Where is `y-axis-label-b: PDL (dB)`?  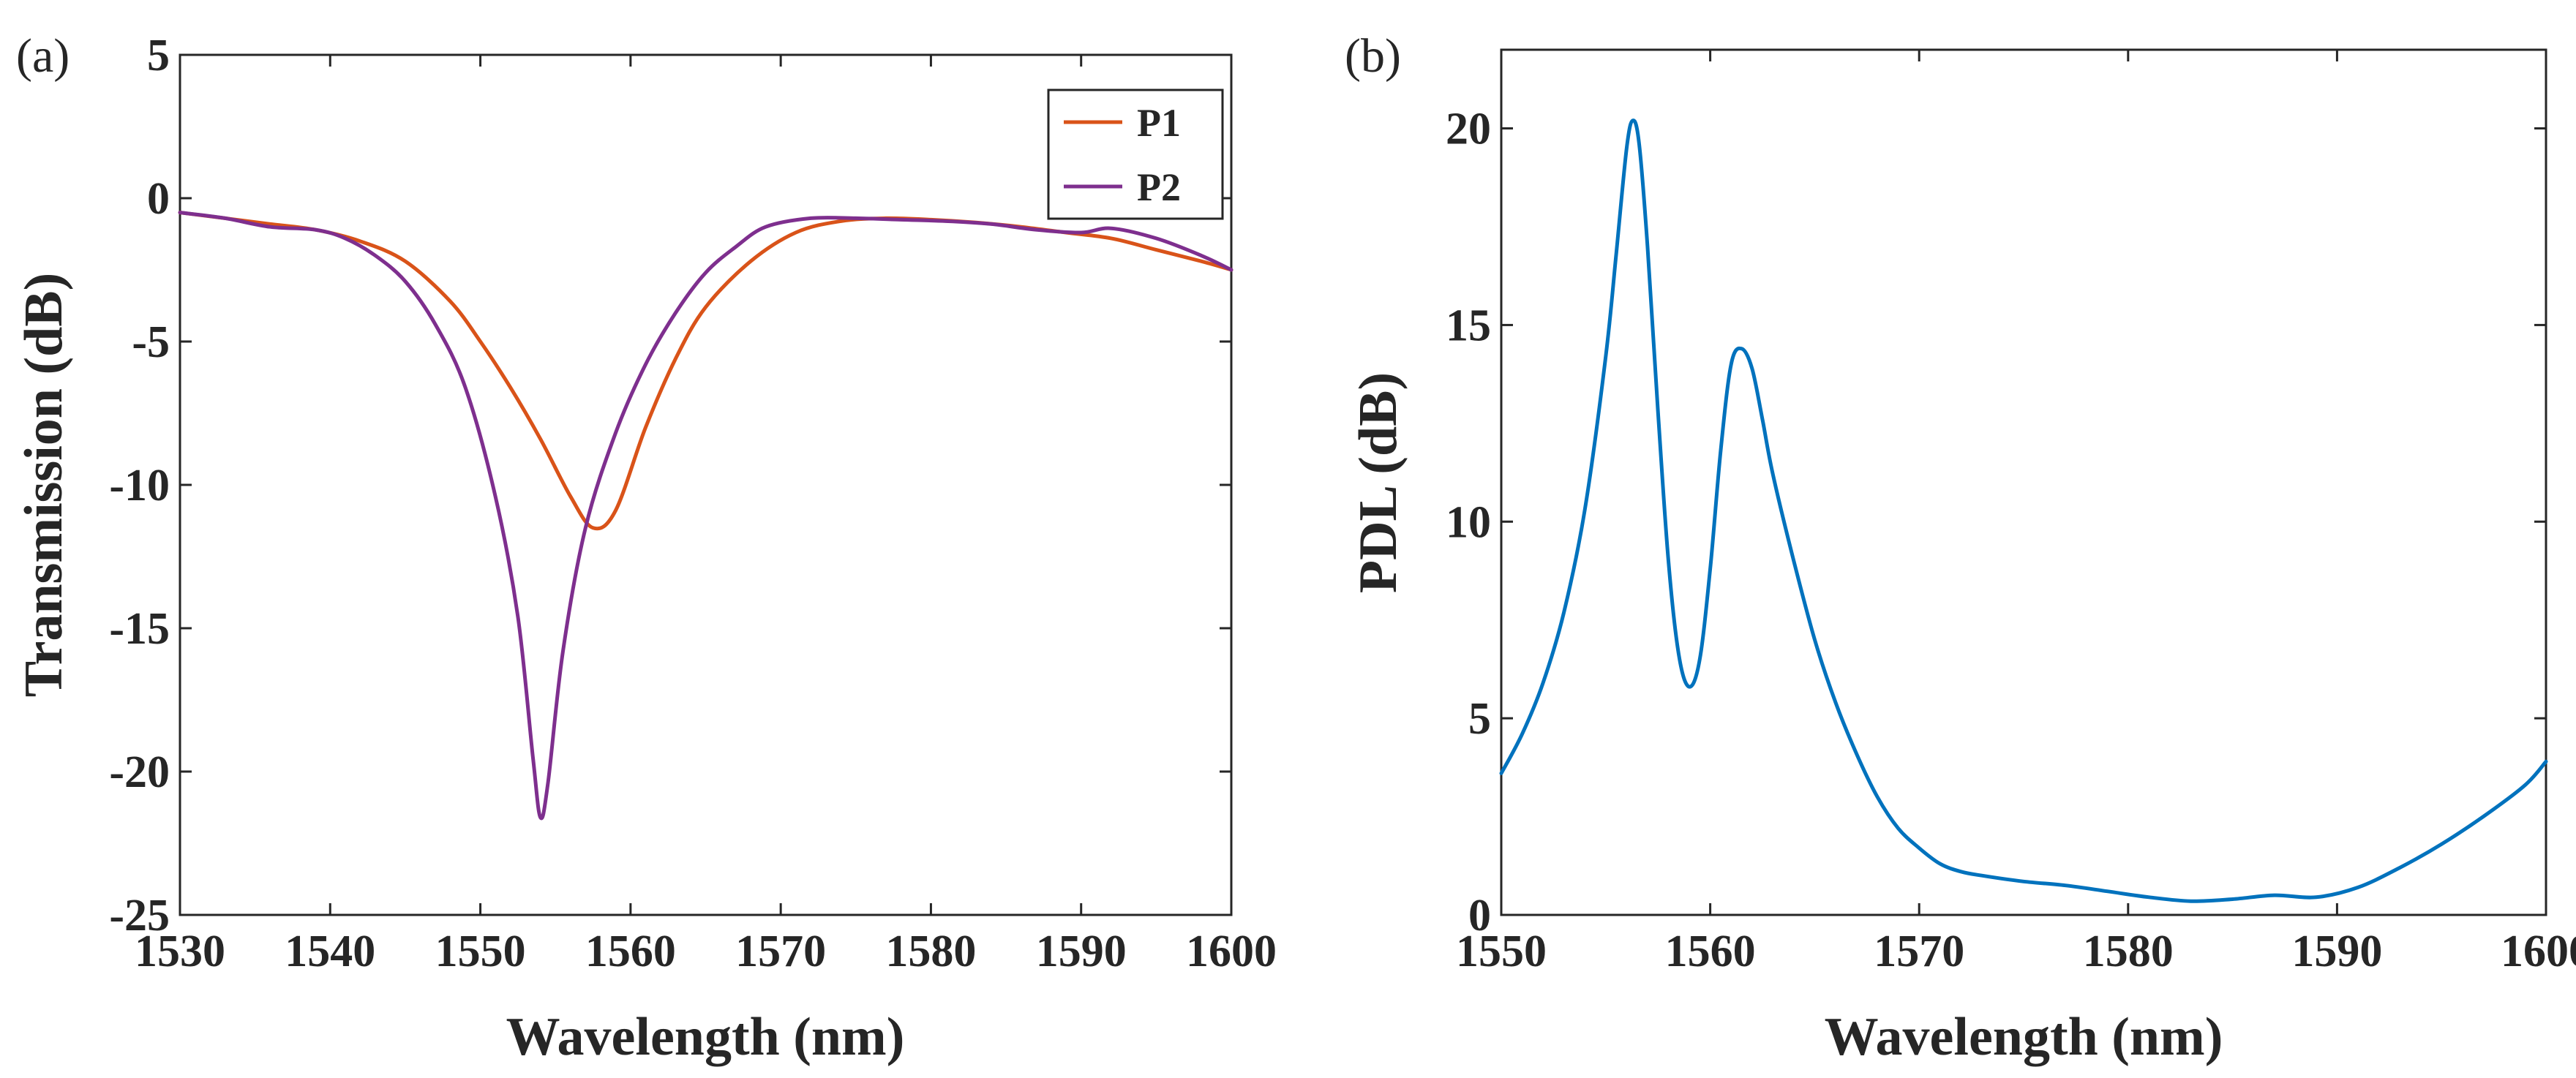 y-axis-label-b: PDL (dB) is located at coordinates (1378, 482).